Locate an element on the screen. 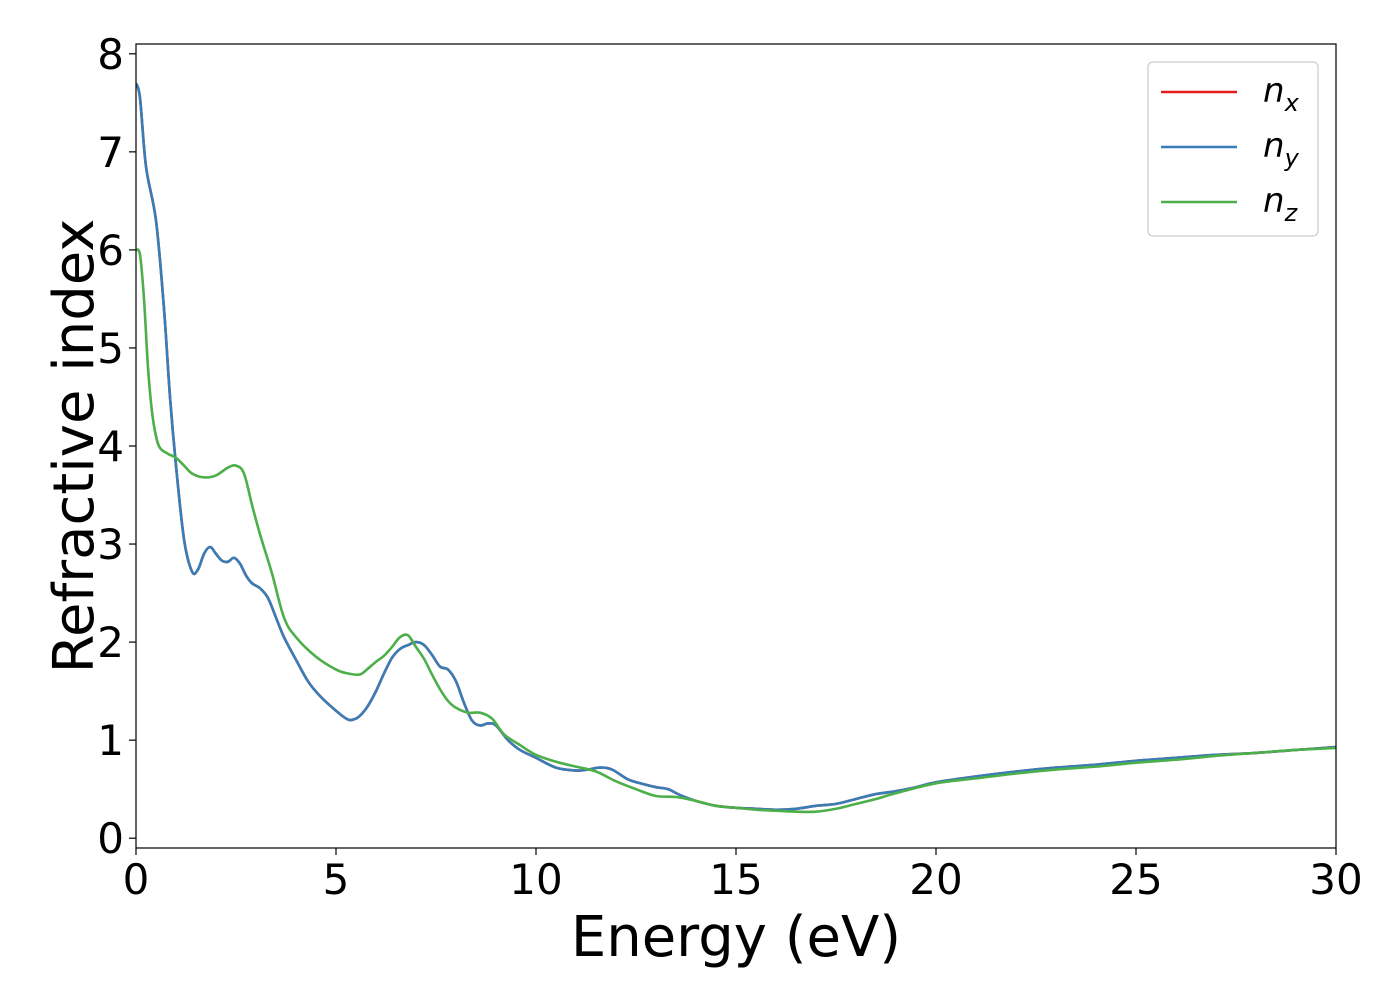 The image size is (1400, 1000). x-axis-ticks: 0 5 10 15 20 25 30 is located at coordinates (743, 876).